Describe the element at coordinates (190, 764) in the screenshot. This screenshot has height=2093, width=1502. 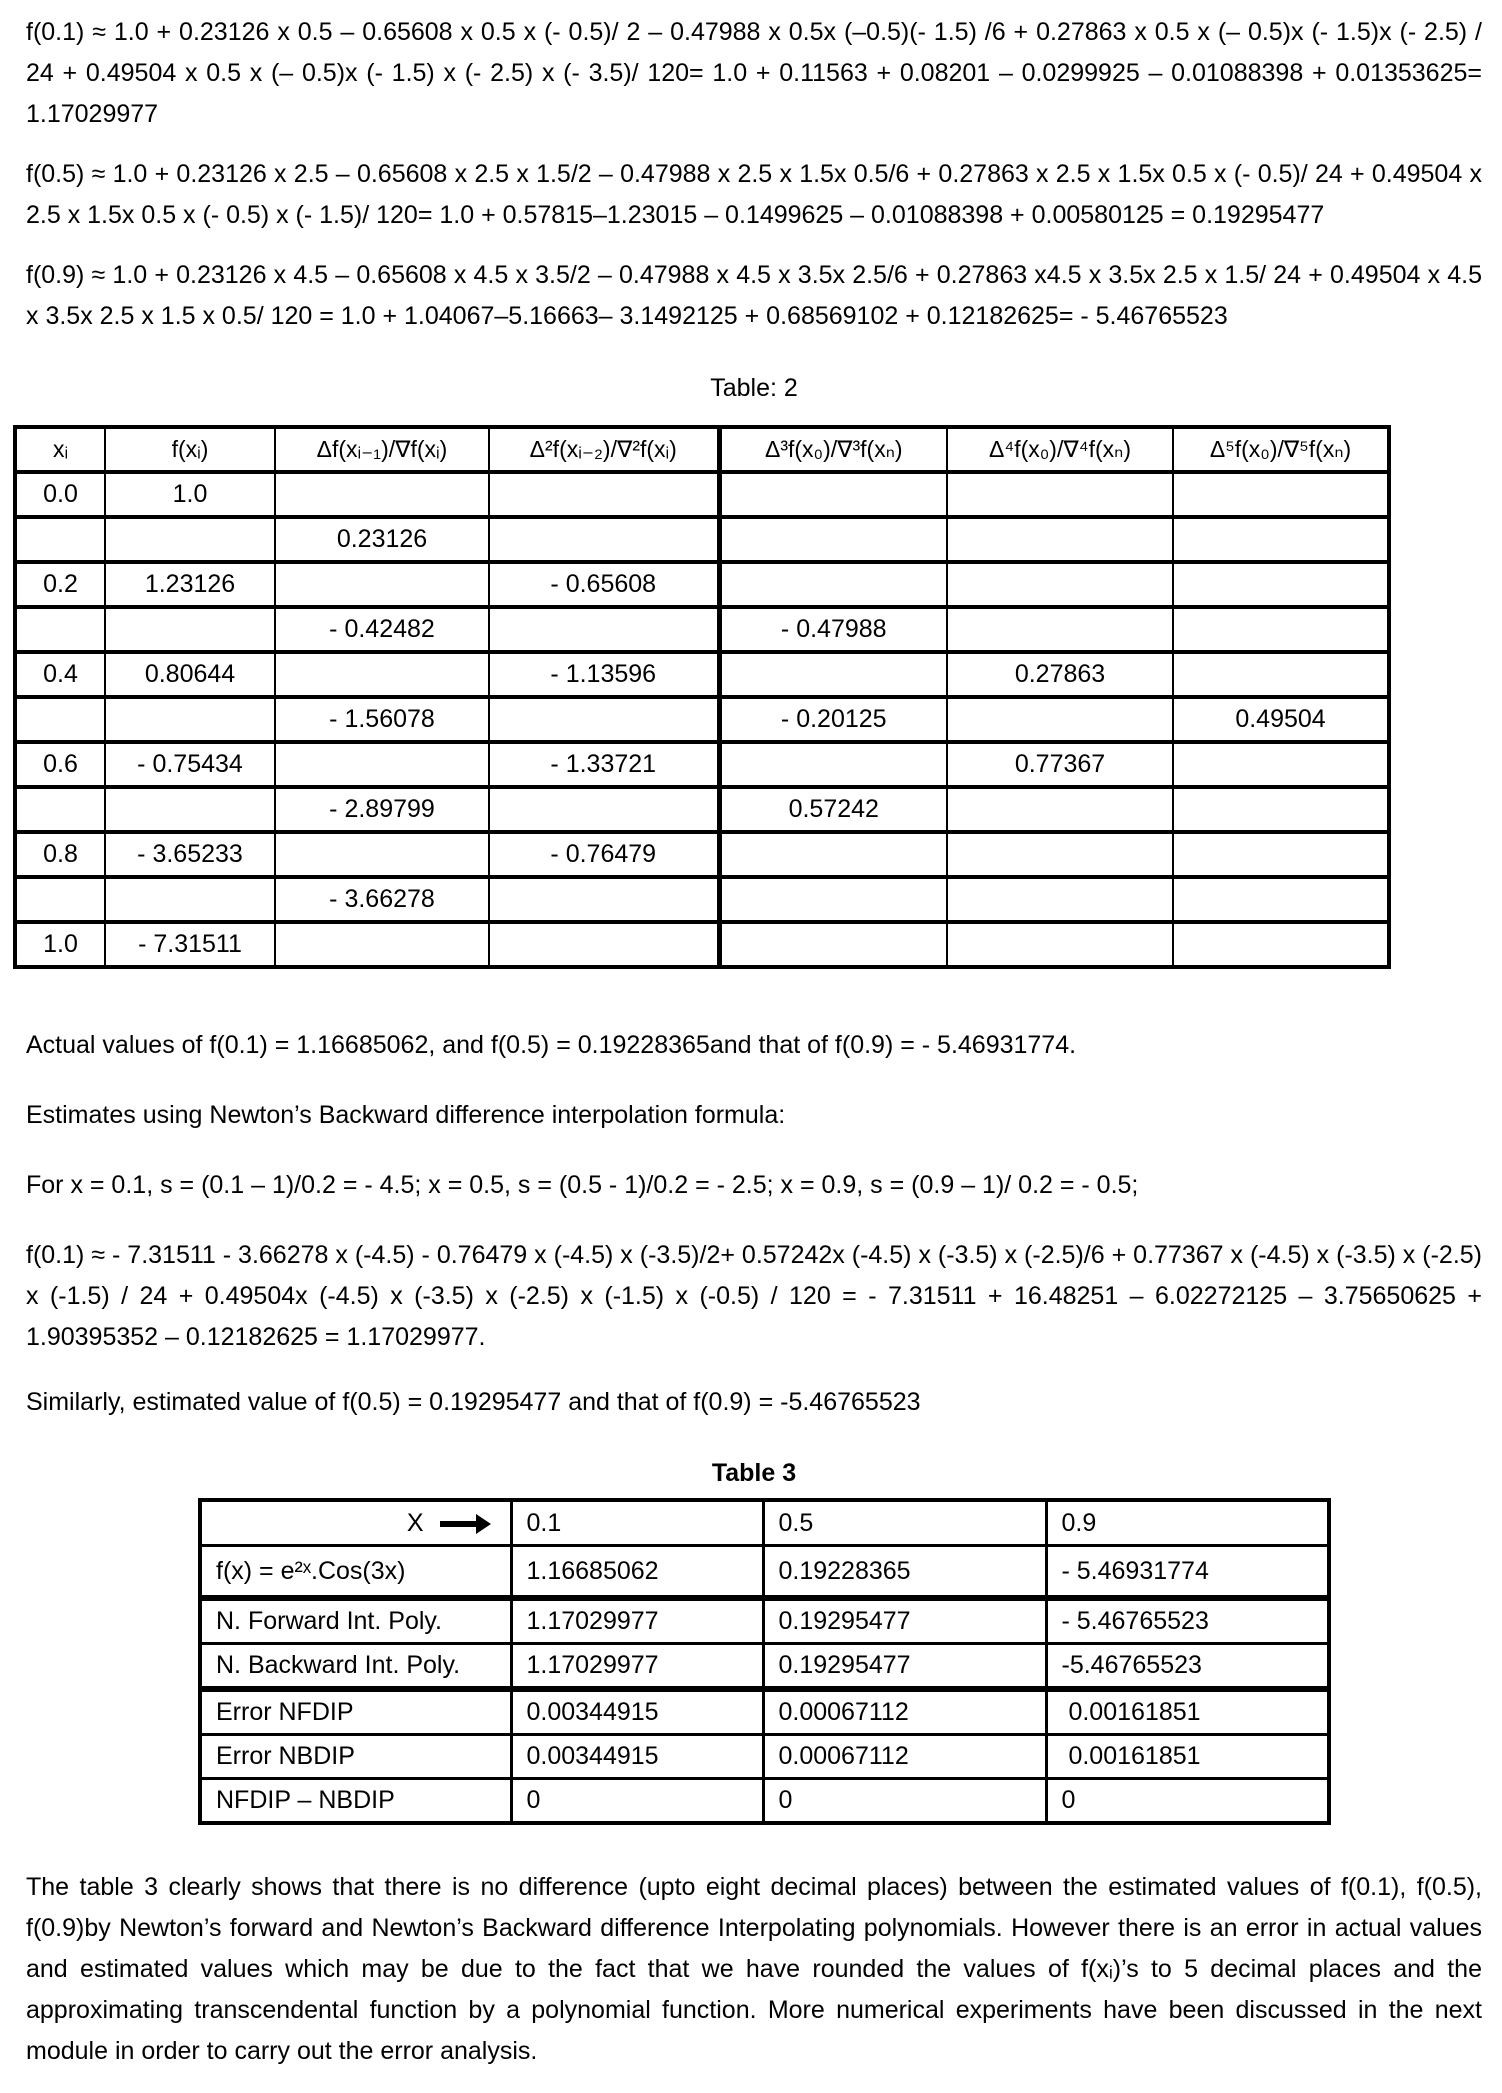
I see `table2-cell: - 0.75434` at that location.